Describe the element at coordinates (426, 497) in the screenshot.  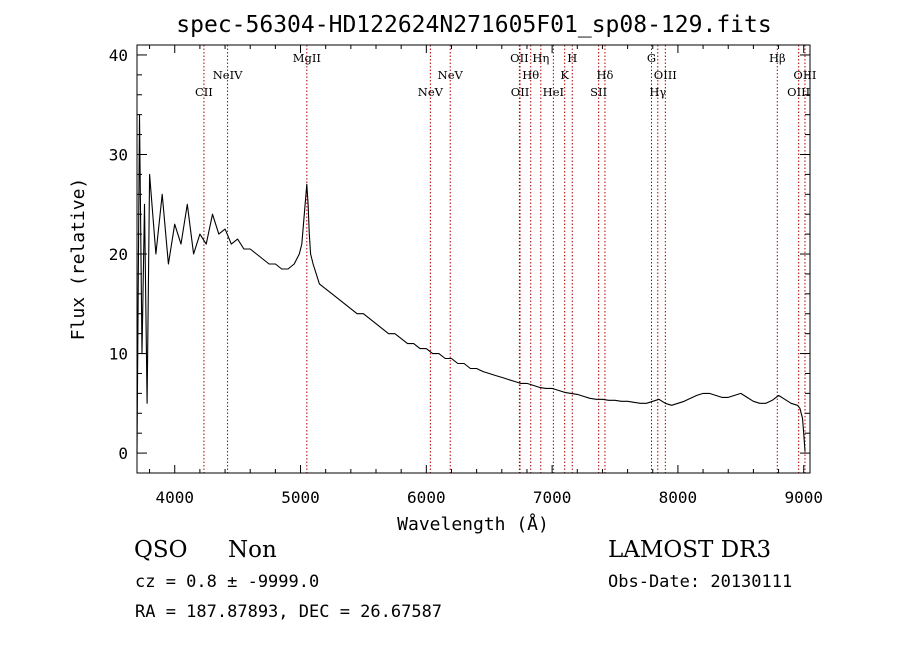
I see `x-tick-label: 6000` at that location.